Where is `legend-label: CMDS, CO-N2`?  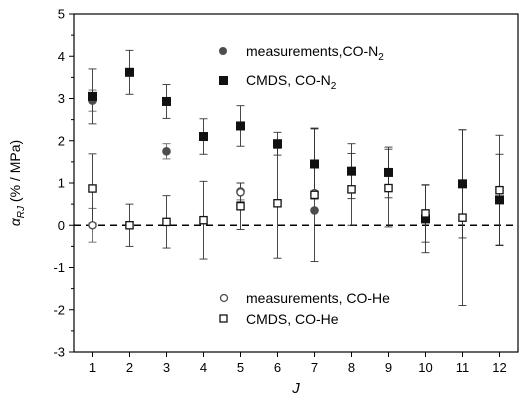
legend-label: CMDS, CO-N2 is located at coordinates (291, 82).